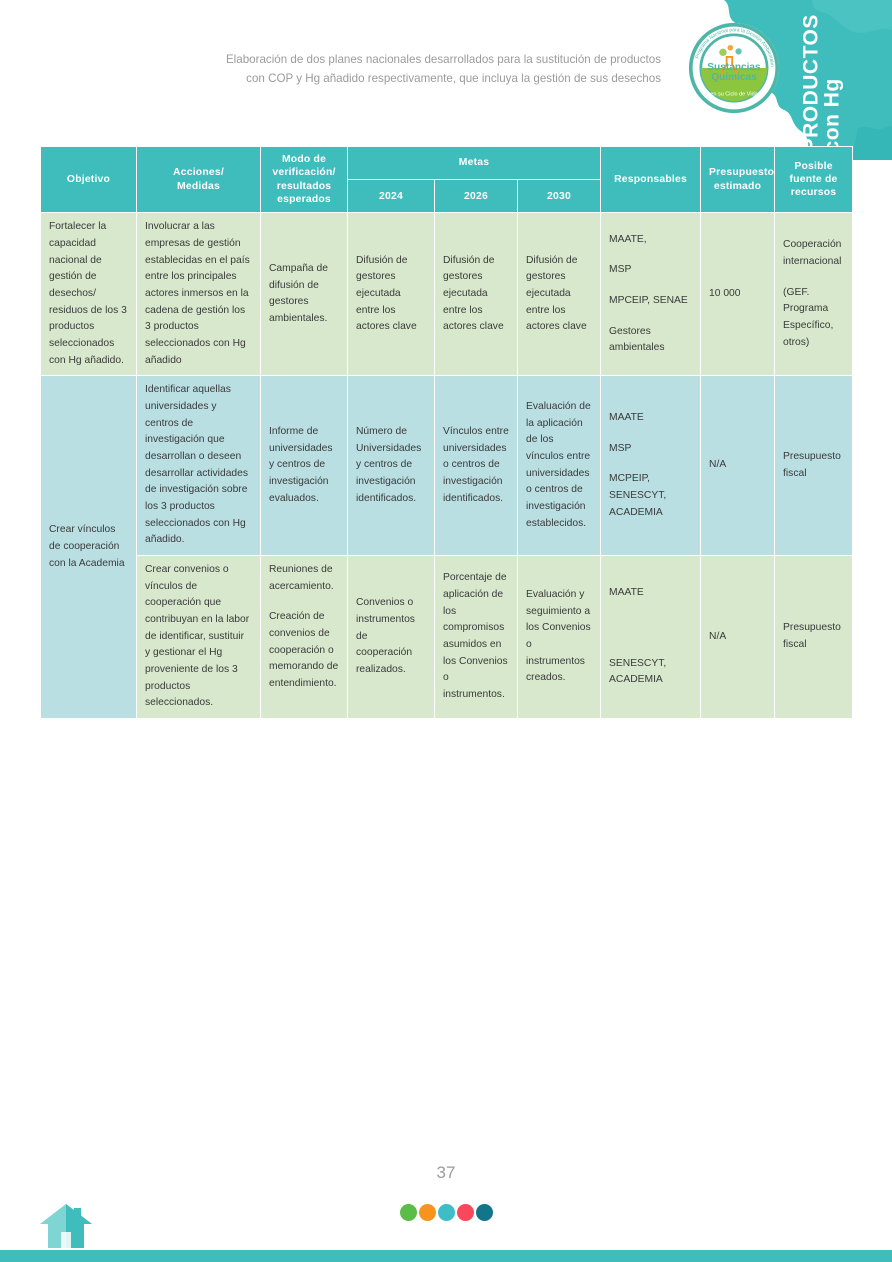 This screenshot has width=892, height=1262. Describe the element at coordinates (304, 199) in the screenshot. I see `header-modo-line4: esperados` at that location.